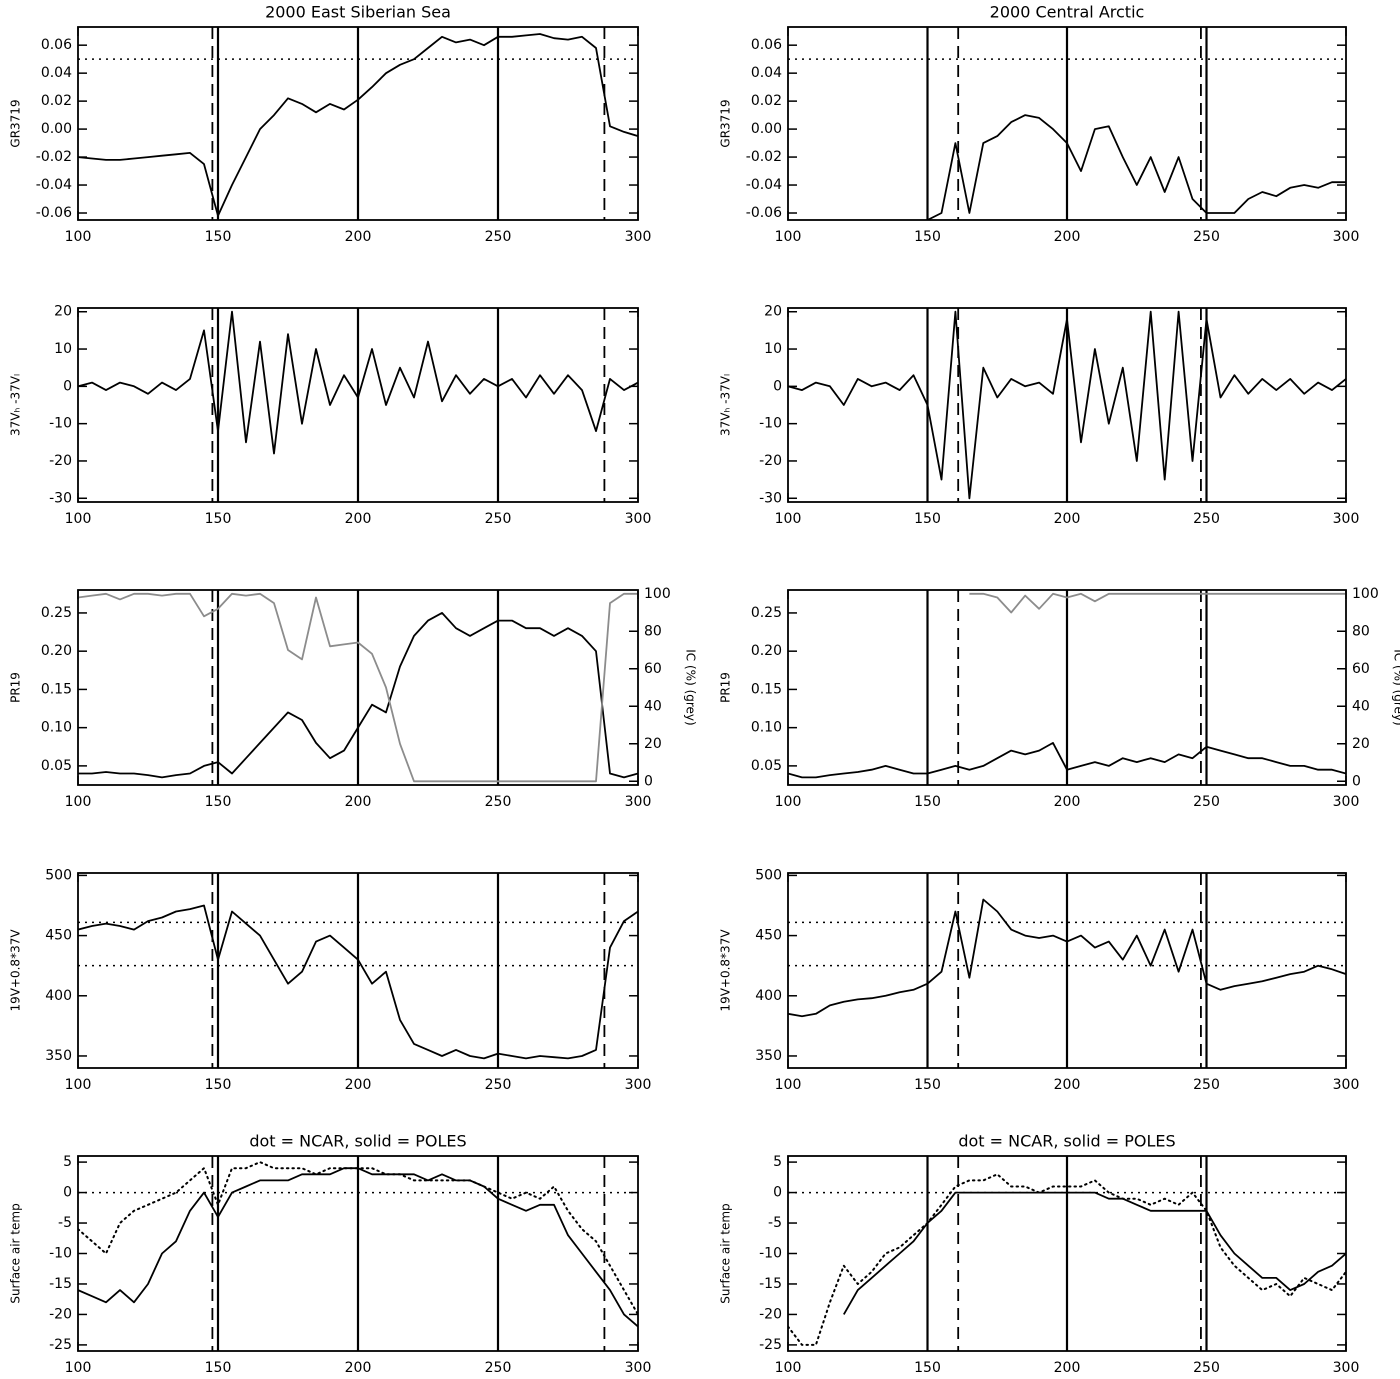 This screenshot has width=1400, height=1379. I want to click on y-tick-label: -30, so click(770, 498).